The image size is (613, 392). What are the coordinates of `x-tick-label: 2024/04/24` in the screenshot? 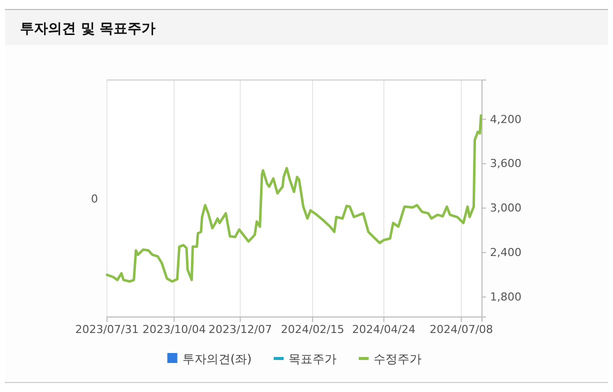 It's located at (384, 329).